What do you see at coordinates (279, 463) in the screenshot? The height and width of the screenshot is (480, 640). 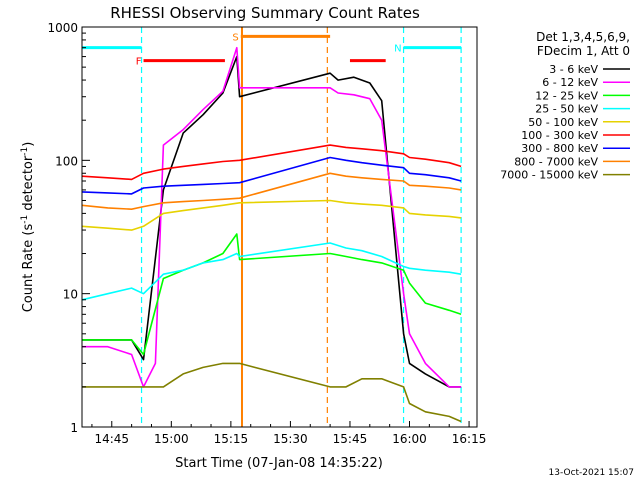 I see `x-axis-label: Start Time (07-Jan-08 14:35:22)` at bounding box center [279, 463].